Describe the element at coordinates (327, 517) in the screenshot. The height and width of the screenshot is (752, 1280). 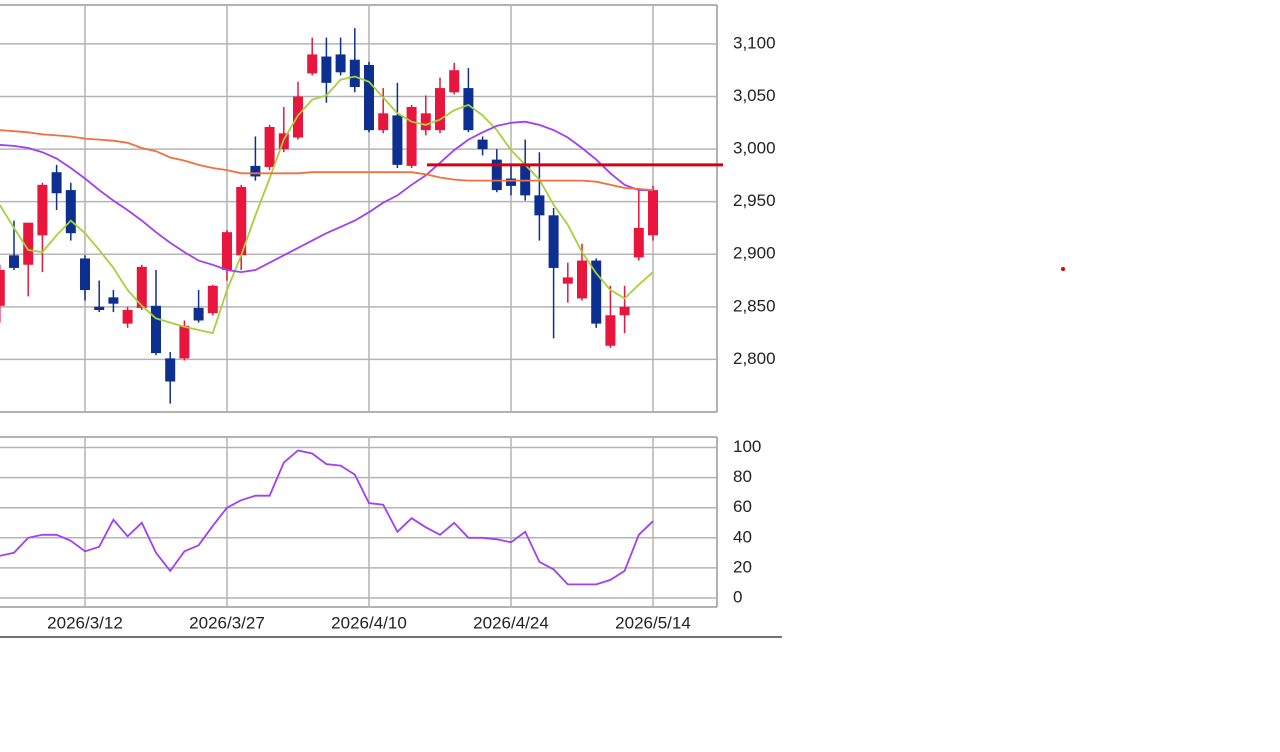
I see `oscillator-line` at that location.